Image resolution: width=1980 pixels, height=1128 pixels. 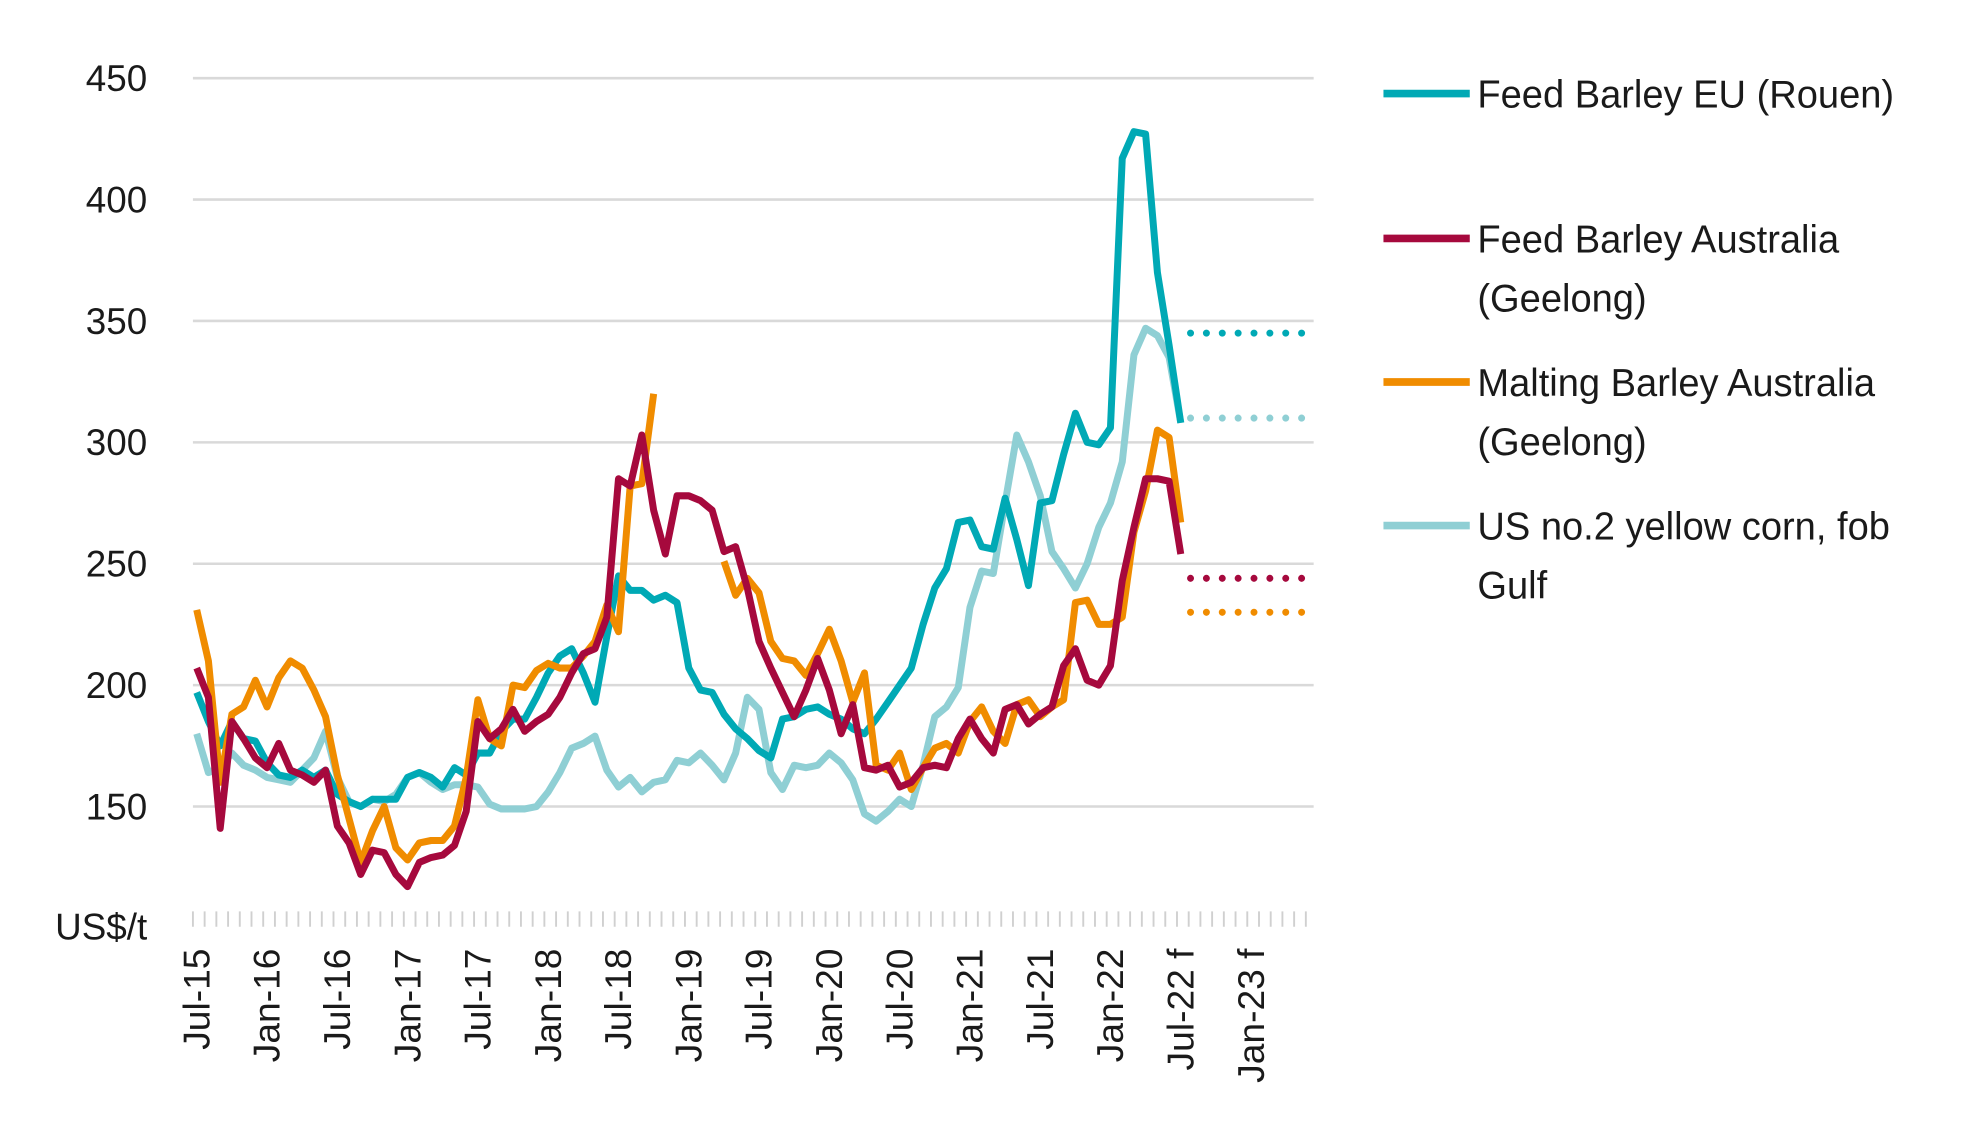 I want to click on legend-label: Feed Barley EU (Rouen), so click(x=1685, y=95).